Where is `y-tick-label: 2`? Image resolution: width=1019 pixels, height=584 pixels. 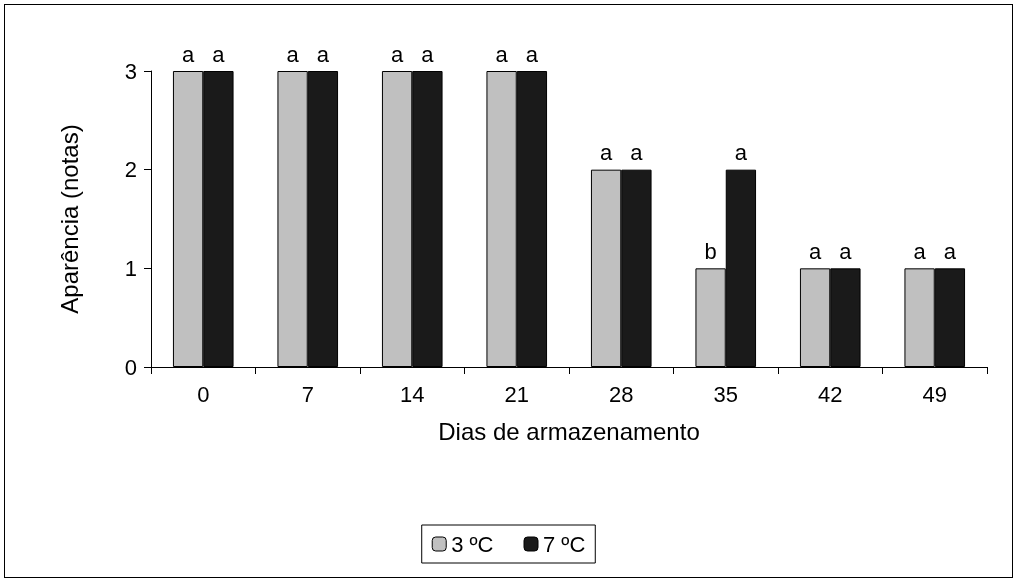 y-tick-label: 2 is located at coordinates (130, 170).